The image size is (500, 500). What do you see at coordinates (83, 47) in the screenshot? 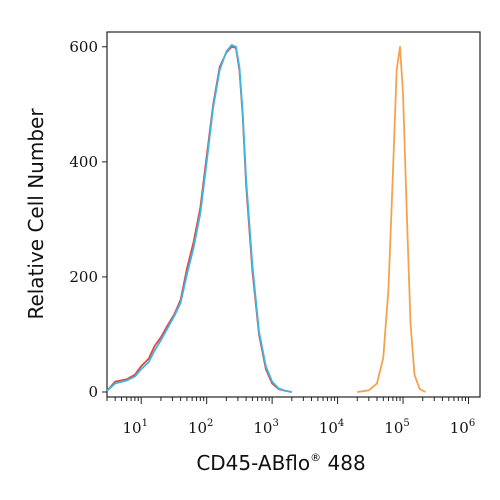
I see `y-tick-label: 600` at bounding box center [83, 47].